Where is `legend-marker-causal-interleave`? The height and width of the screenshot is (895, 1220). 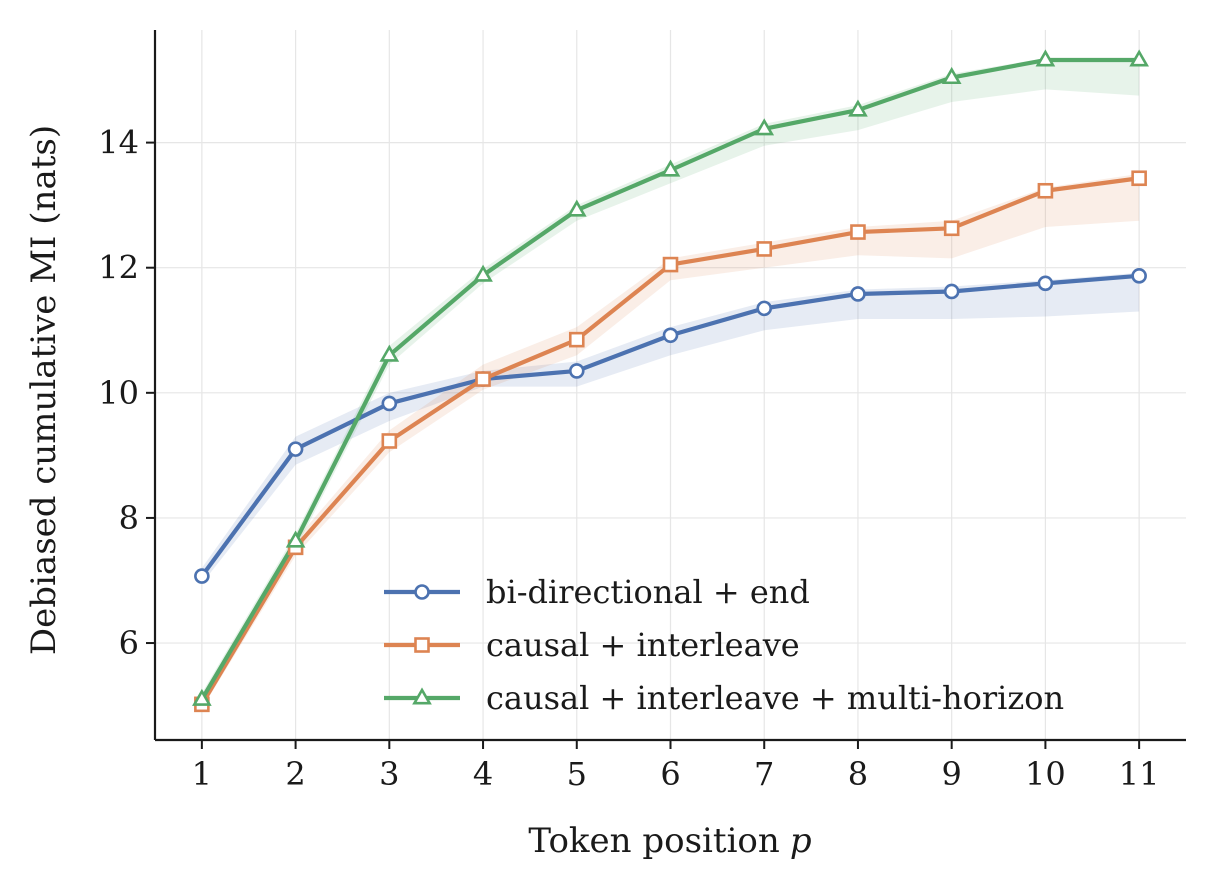
legend-marker-causal-interleave is located at coordinates (422, 645).